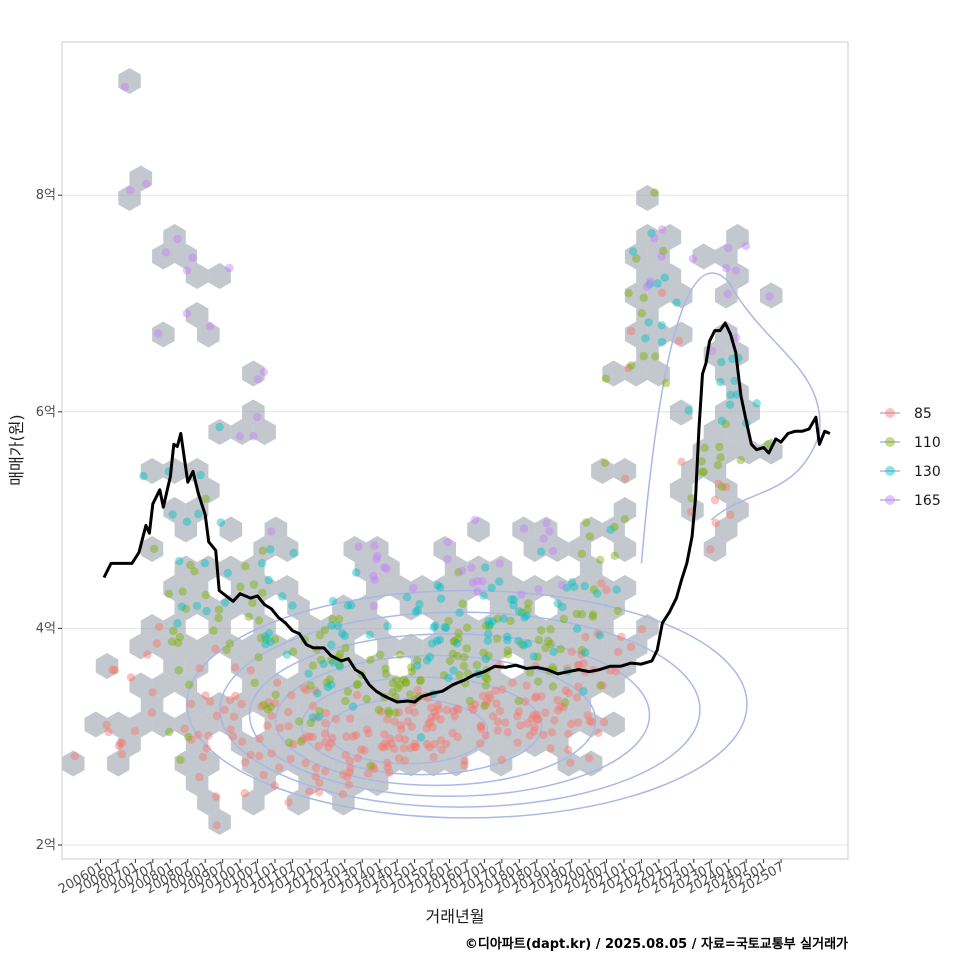 Image resolution: width=960 pixels, height=960 pixels. What do you see at coordinates (46, 628) in the screenshot?
I see `y-tick-label-1: 4억` at bounding box center [46, 628].